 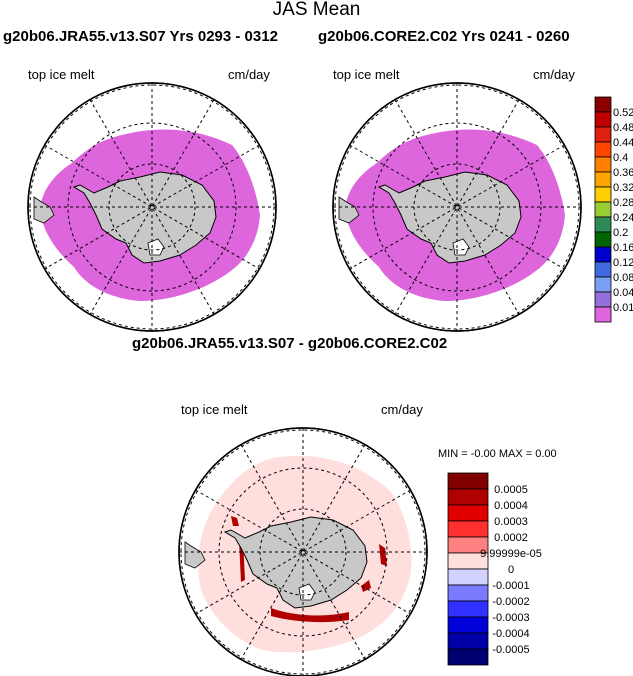 I want to click on left-units-label: cm/day, so click(x=249, y=74).